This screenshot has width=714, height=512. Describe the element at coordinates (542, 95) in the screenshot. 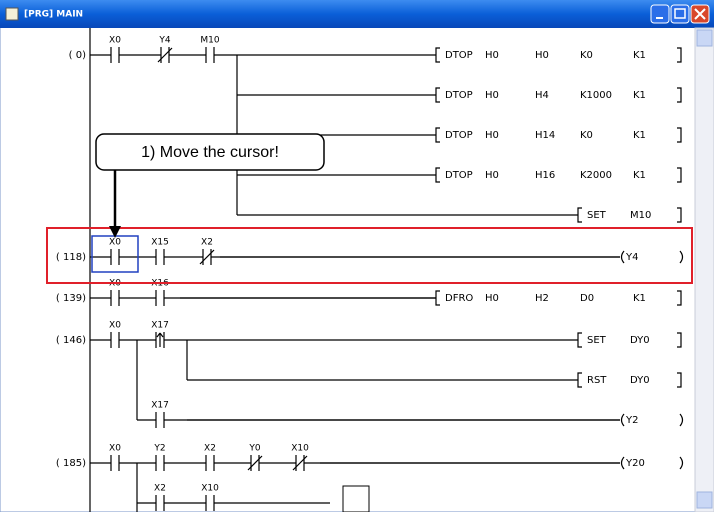

I see `instruction-token: H4` at that location.